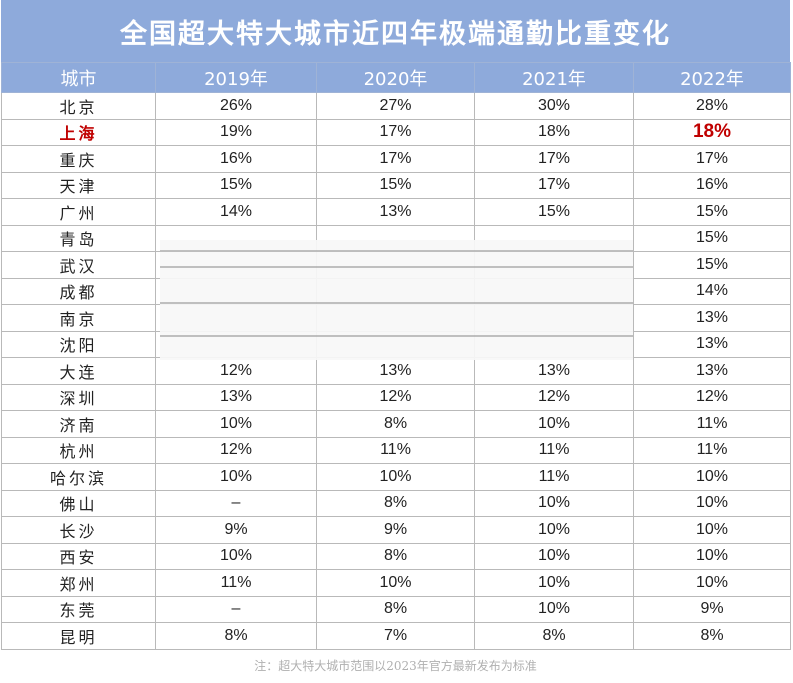 Image resolution: width=793 pixels, height=683 pixels. I want to click on value-cell: 19%, so click(236, 132).